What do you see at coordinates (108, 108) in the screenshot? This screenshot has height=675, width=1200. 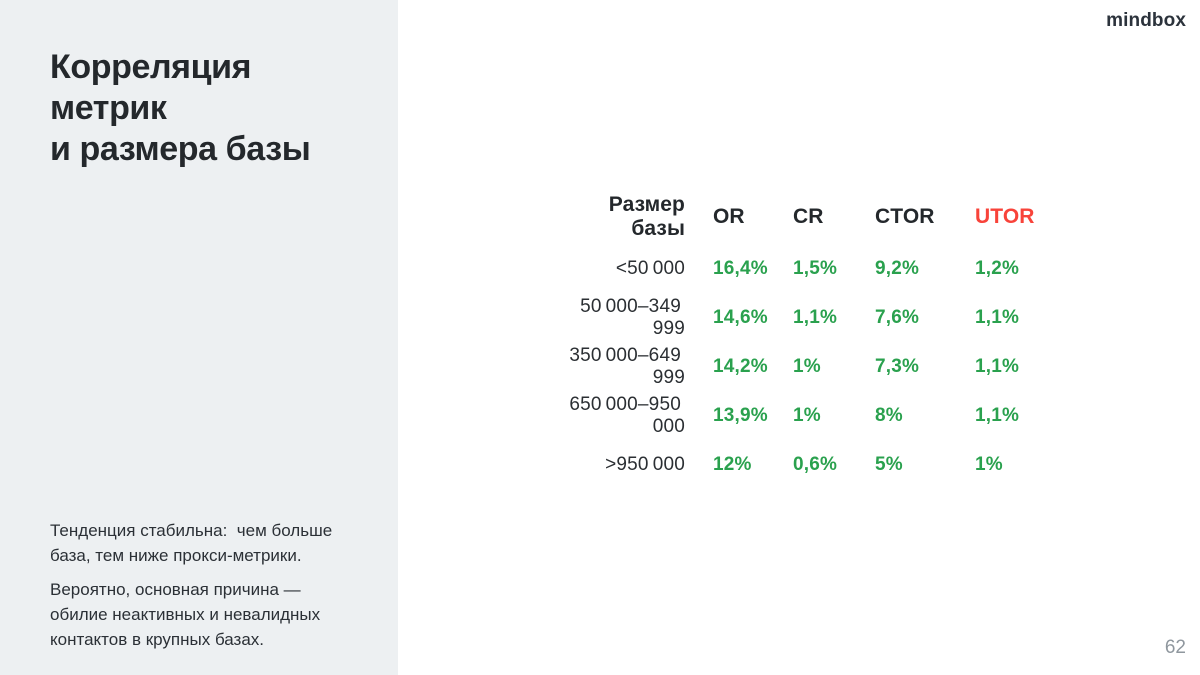 I see `title-line: метрик` at bounding box center [108, 108].